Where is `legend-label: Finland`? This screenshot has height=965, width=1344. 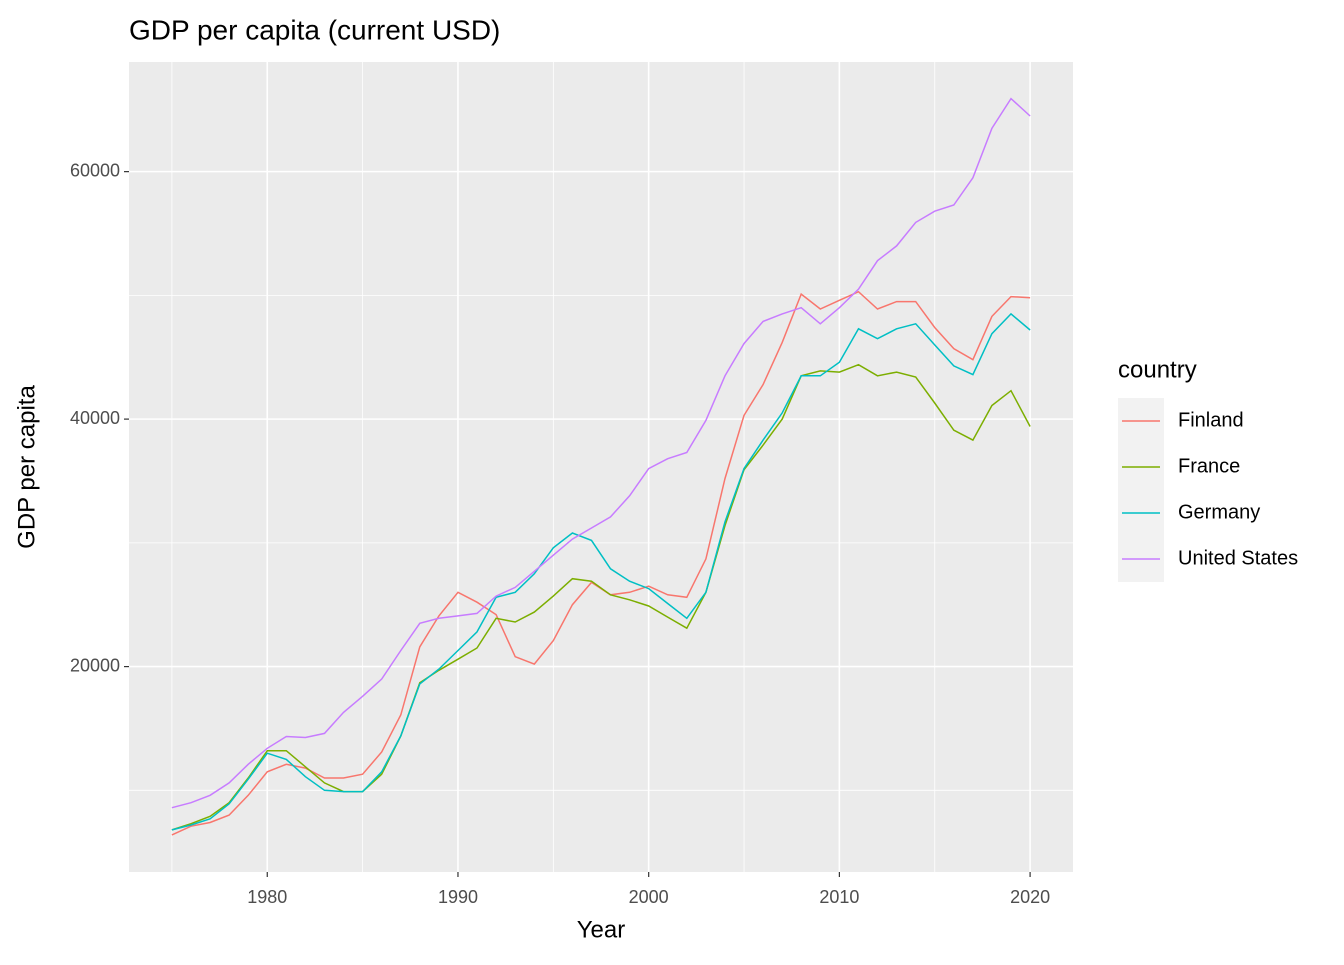 legend-label: Finland is located at coordinates (1211, 420).